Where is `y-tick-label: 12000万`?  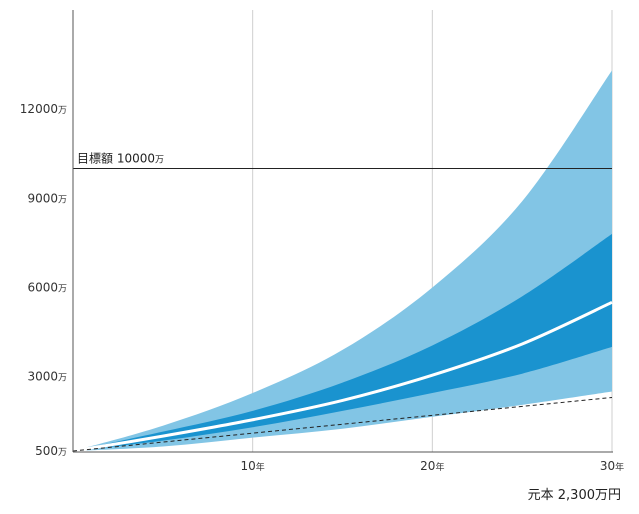 y-tick-label: 12000万 is located at coordinates (43, 109).